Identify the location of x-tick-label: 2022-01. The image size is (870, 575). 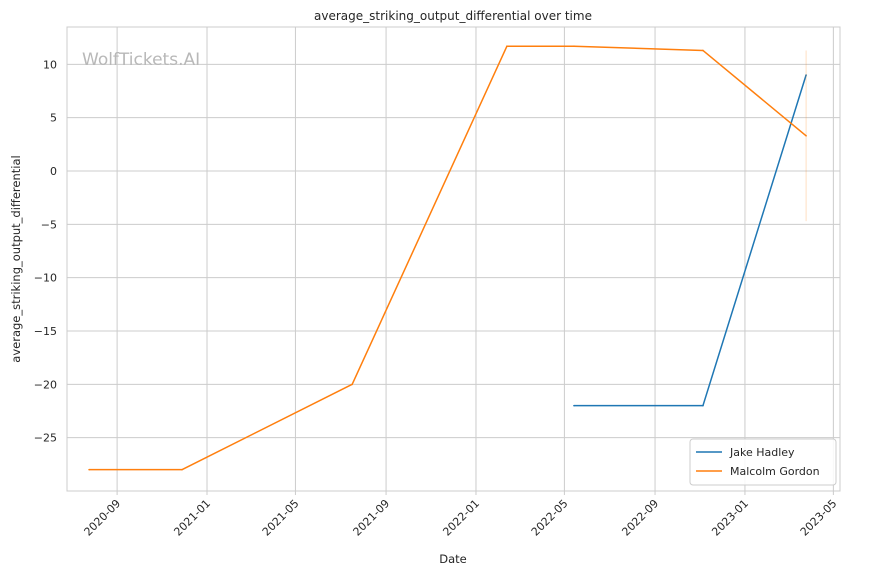
(461, 518).